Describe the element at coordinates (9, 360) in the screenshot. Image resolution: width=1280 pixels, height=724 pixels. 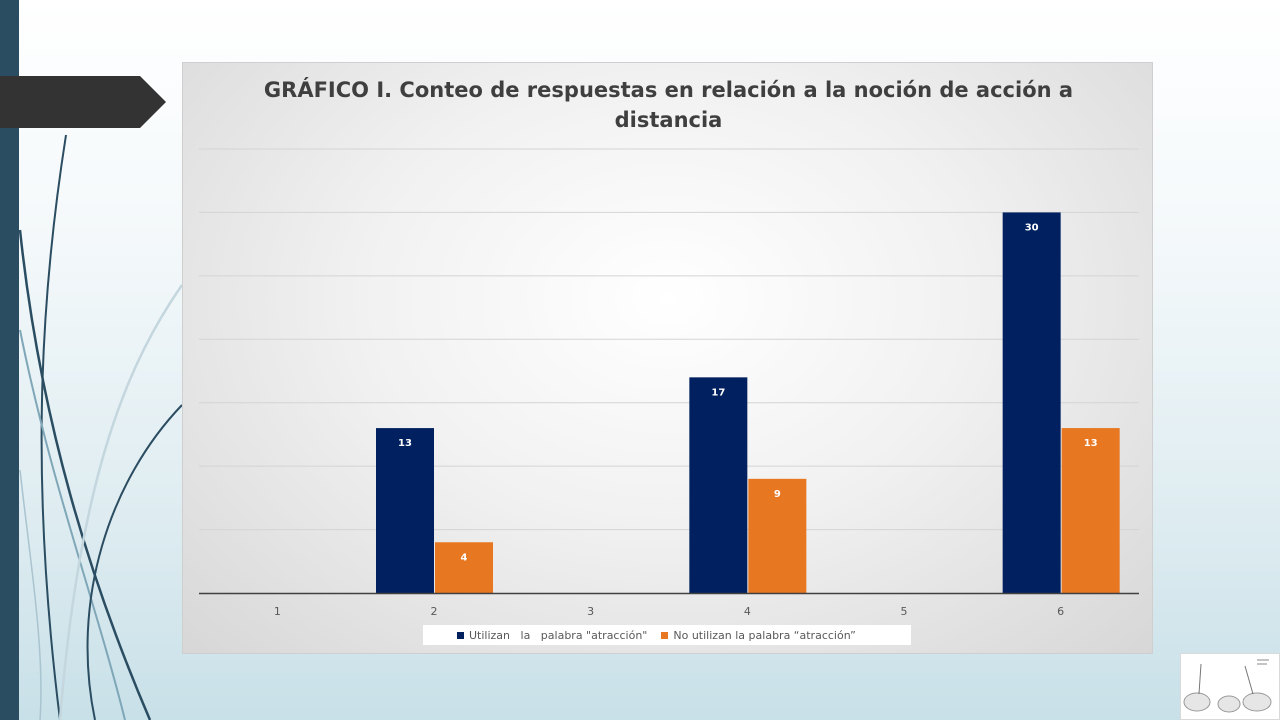
I see `slide-accent-strip` at that location.